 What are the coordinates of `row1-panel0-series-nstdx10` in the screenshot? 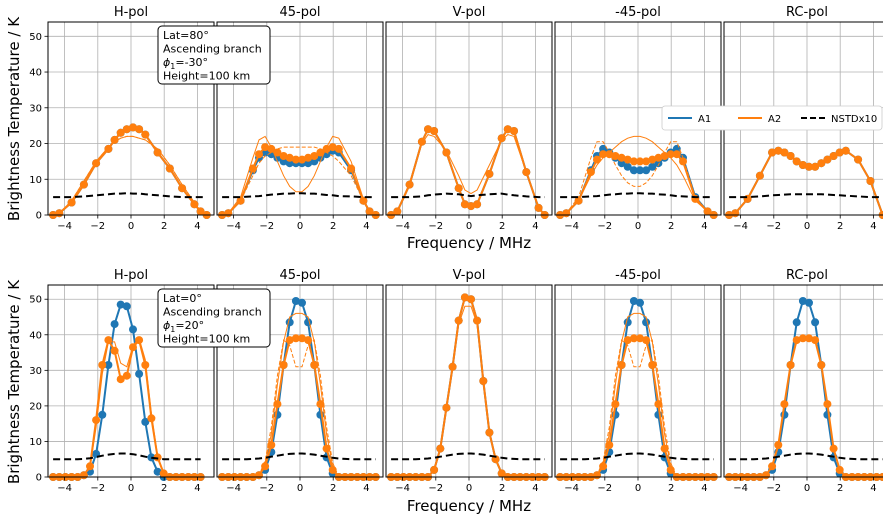 It's located at (127, 456).